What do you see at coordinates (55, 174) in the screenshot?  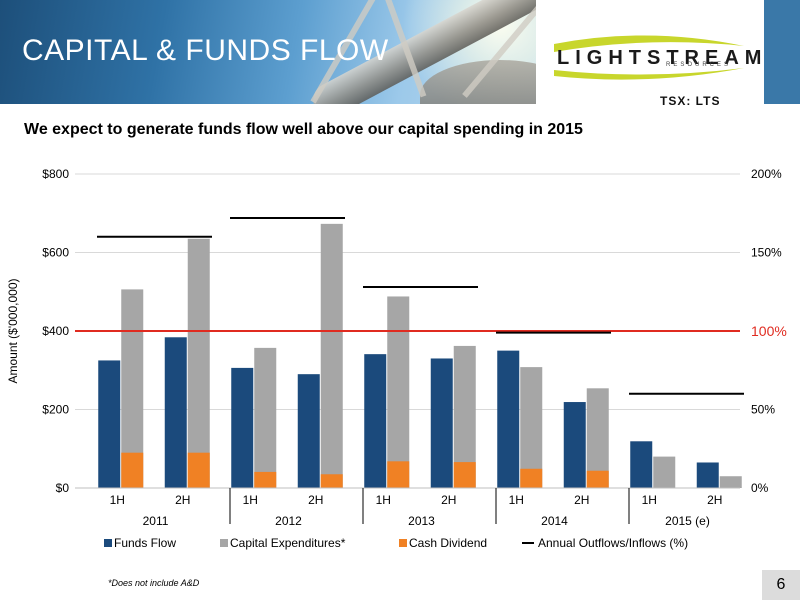 I see `y-tick-label: $800` at bounding box center [55, 174].